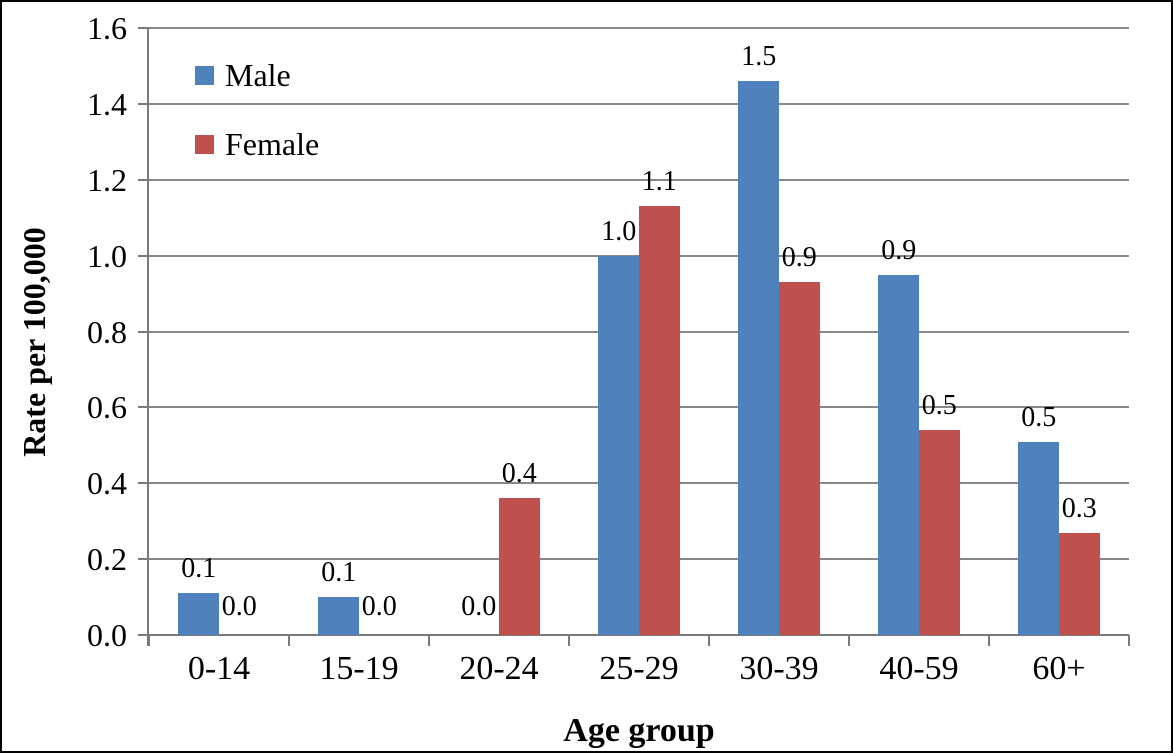 Image resolution: width=1173 pixels, height=753 pixels. What do you see at coordinates (659, 182) in the screenshot?
I see `bar-value-label: 1.1` at bounding box center [659, 182].